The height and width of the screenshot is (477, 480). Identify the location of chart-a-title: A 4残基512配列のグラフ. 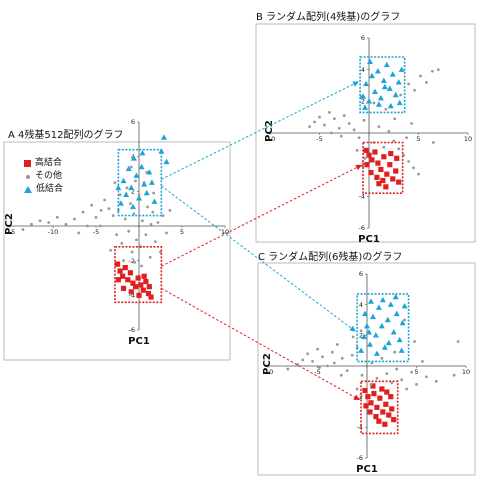
(66, 135).